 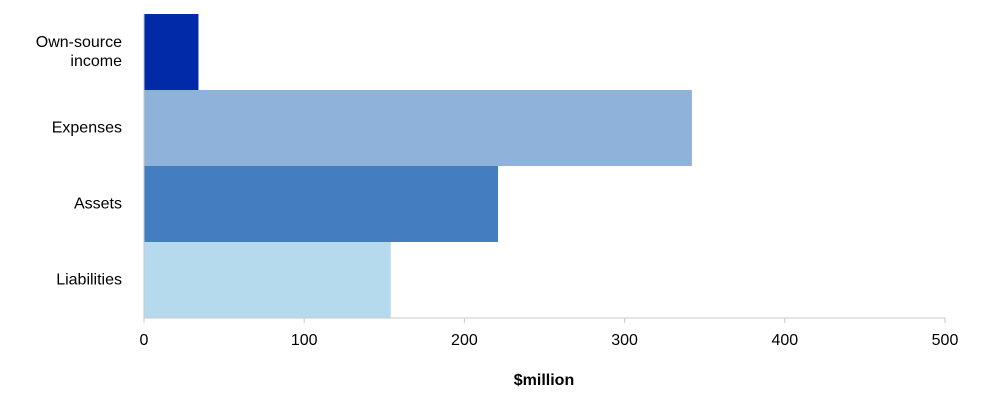 What do you see at coordinates (544, 380) in the screenshot?
I see `x-axis-title: $million` at bounding box center [544, 380].